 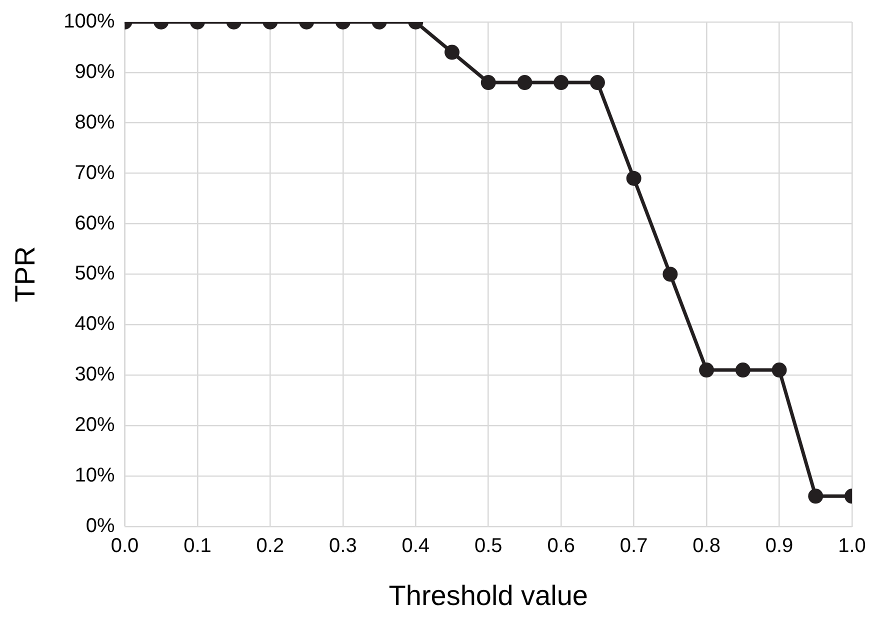 I want to click on x-tick-label: 0.8, so click(x=706, y=545).